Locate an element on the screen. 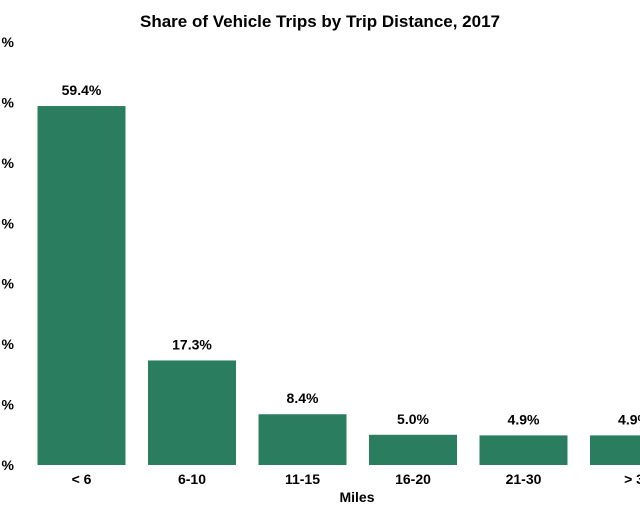 The width and height of the screenshot is (640, 517). x-tick-label: 21-30 is located at coordinates (524, 479).